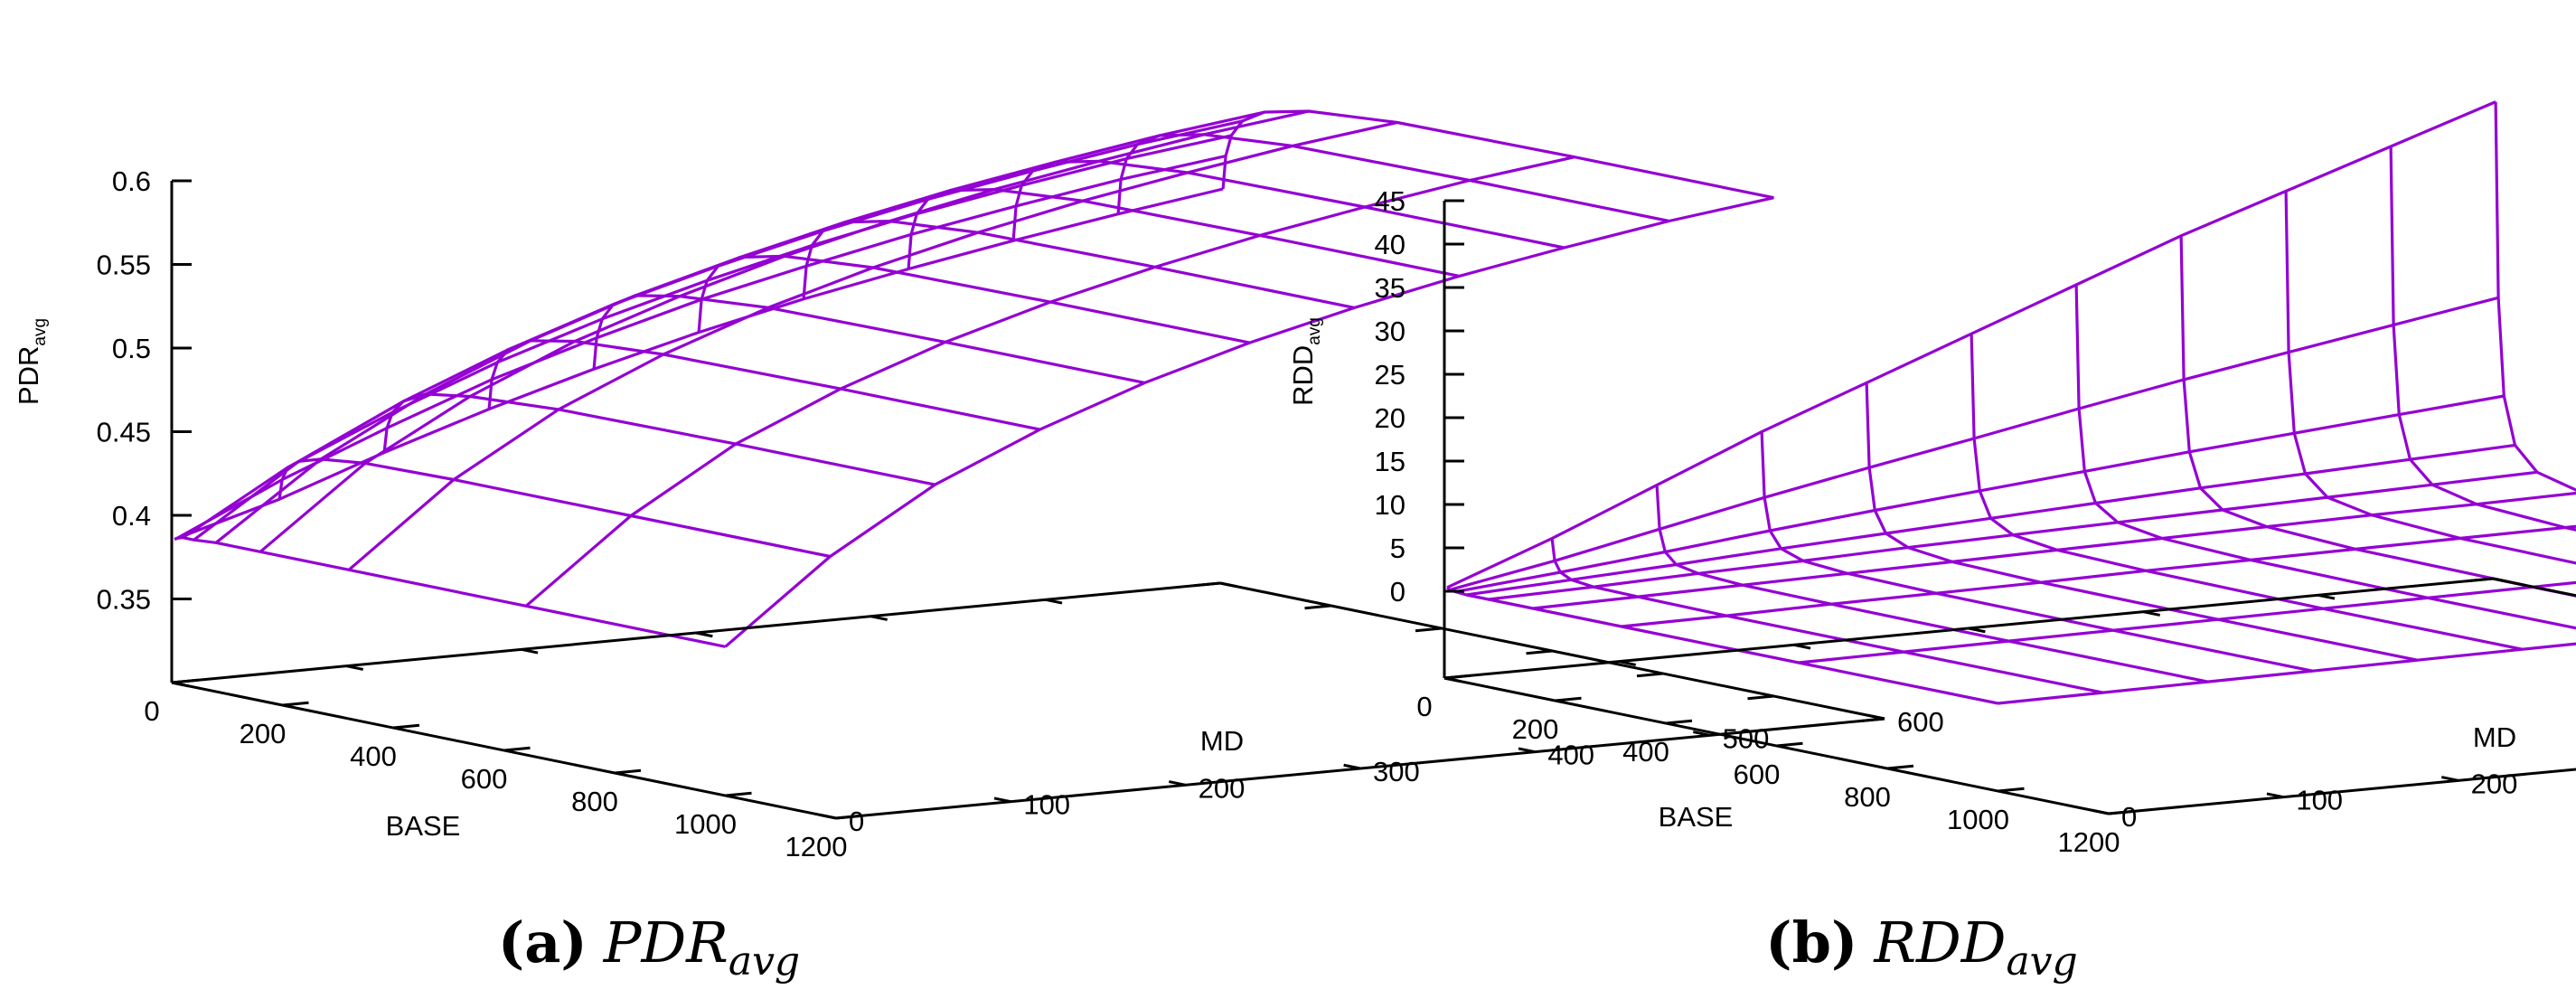  Describe the element at coordinates (32, 362) in the screenshot. I see `panel-a-z-axis-label: PDRavg` at that location.